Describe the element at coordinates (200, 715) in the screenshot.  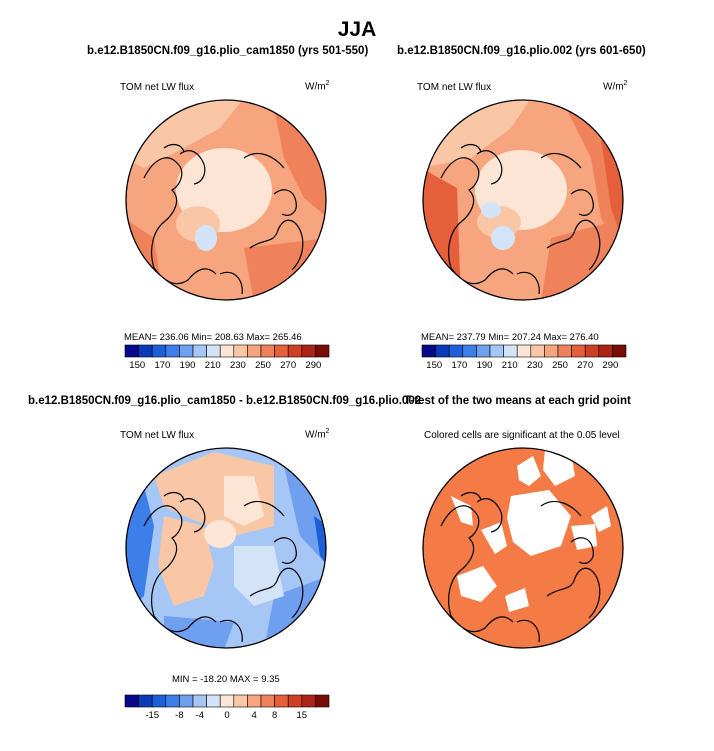
I see `colorbar-tick-label: -4` at that location.